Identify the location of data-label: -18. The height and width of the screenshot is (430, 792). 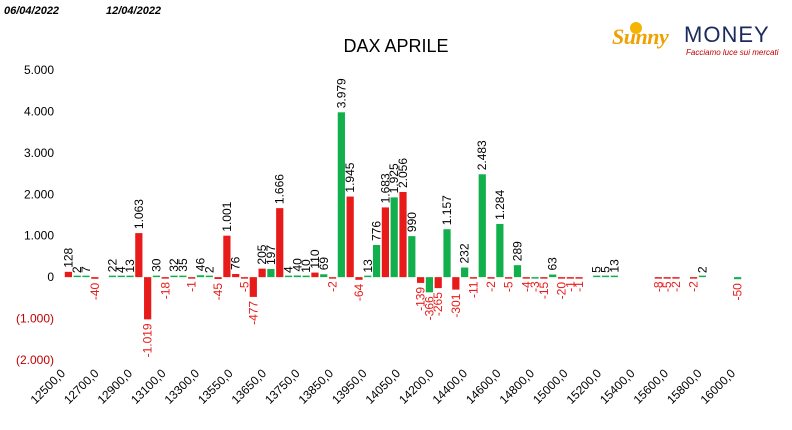
(165, 291).